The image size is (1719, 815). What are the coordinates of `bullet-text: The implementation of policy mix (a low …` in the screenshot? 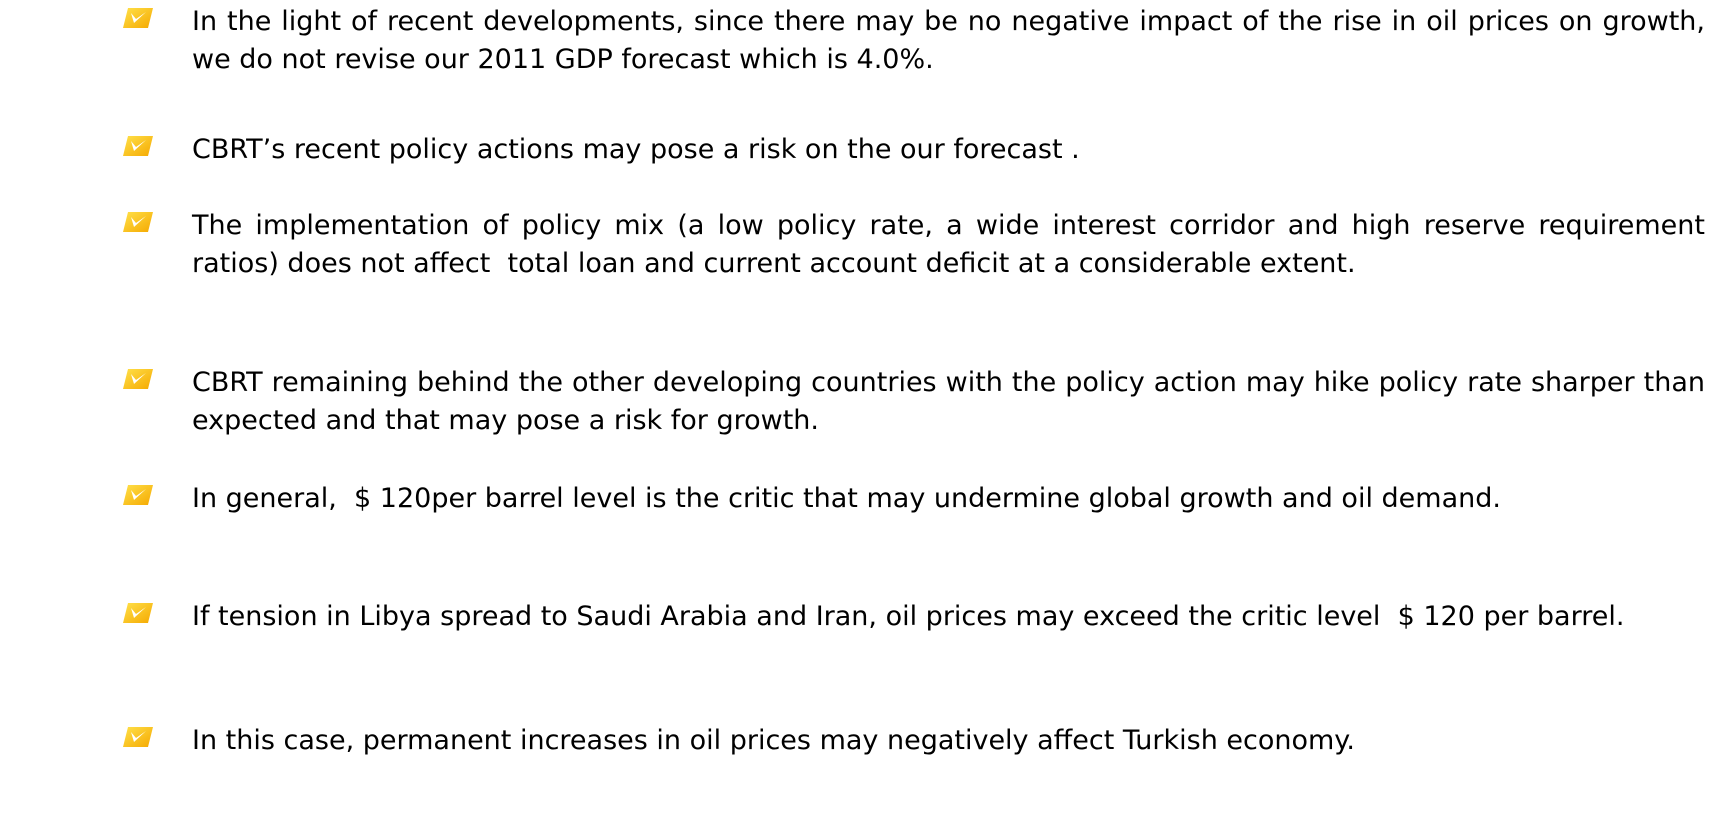 It's located at (953, 244).